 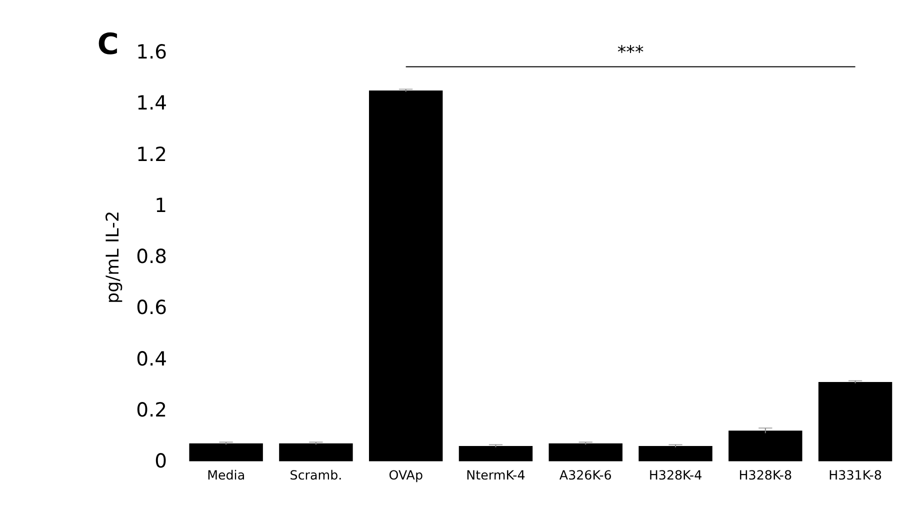 What do you see at coordinates (161, 205) in the screenshot?
I see `y-tick-label: 1` at bounding box center [161, 205].